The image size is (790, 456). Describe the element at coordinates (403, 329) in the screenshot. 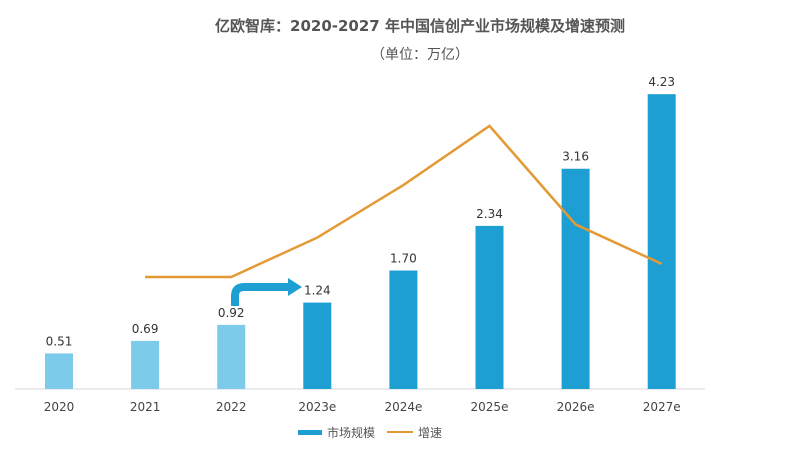

I see `bar-2024e` at that location.